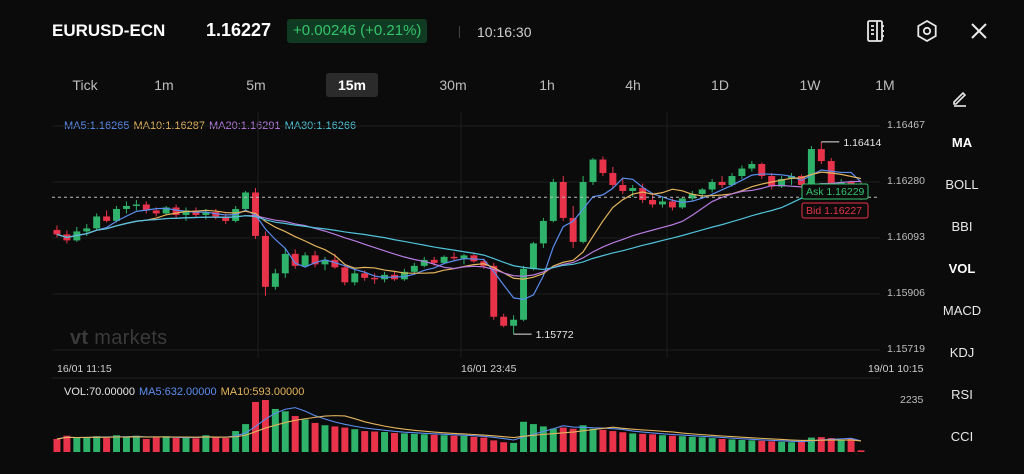 The height and width of the screenshot is (474, 1024). I want to click on clock-time: 10:16:30, so click(504, 32).